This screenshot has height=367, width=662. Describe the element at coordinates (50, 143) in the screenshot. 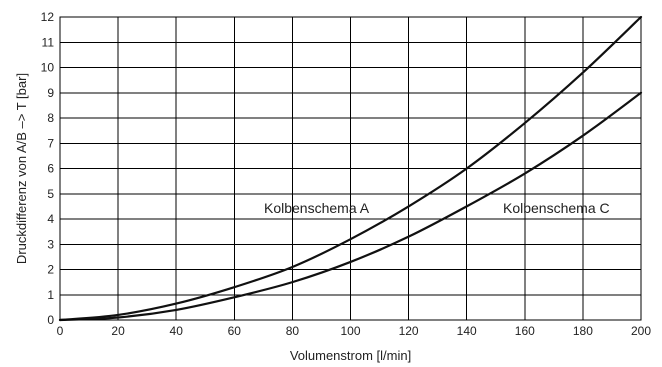

I see `y-tick-label-7: 7` at that location.